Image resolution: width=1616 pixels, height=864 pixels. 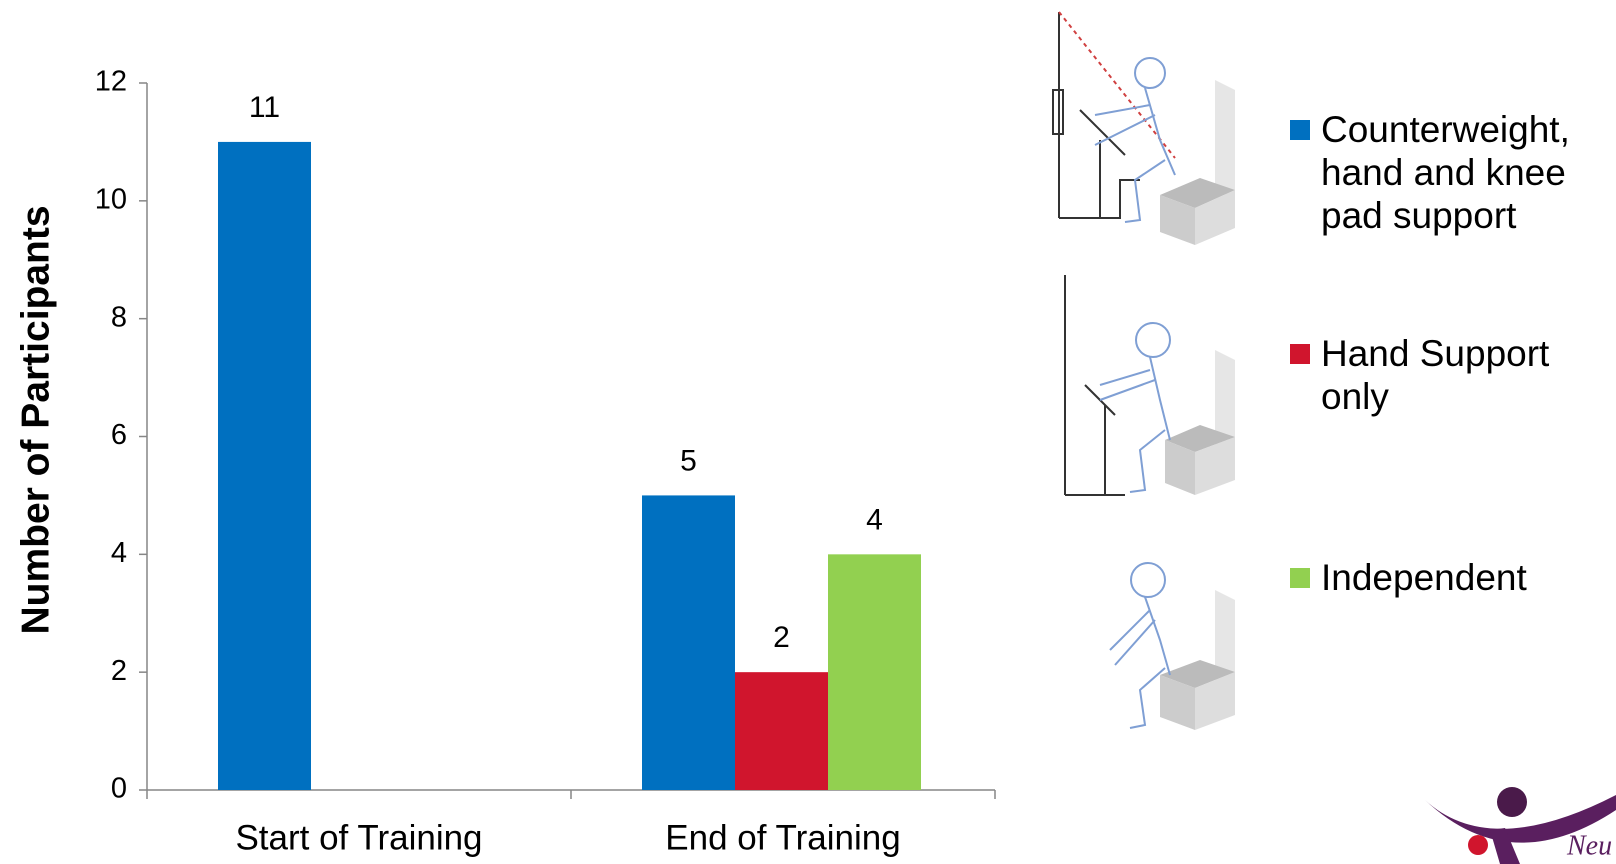 What do you see at coordinates (1424, 577) in the screenshot?
I see `legend-label: Independent` at bounding box center [1424, 577].